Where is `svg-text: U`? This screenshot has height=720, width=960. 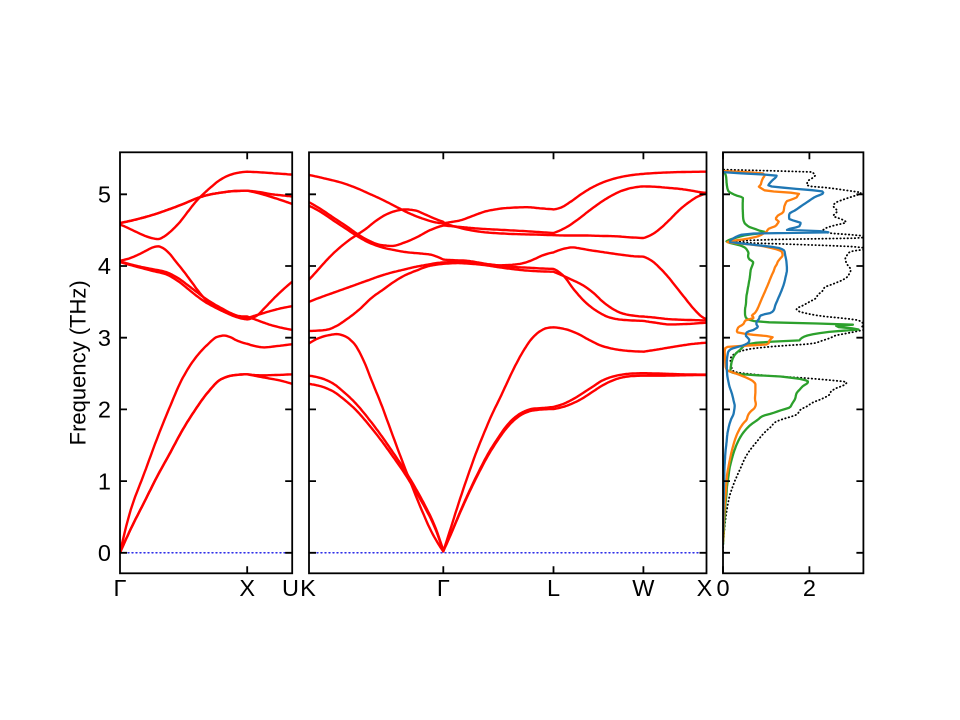 svg-text: U is located at coordinates (290, 588).